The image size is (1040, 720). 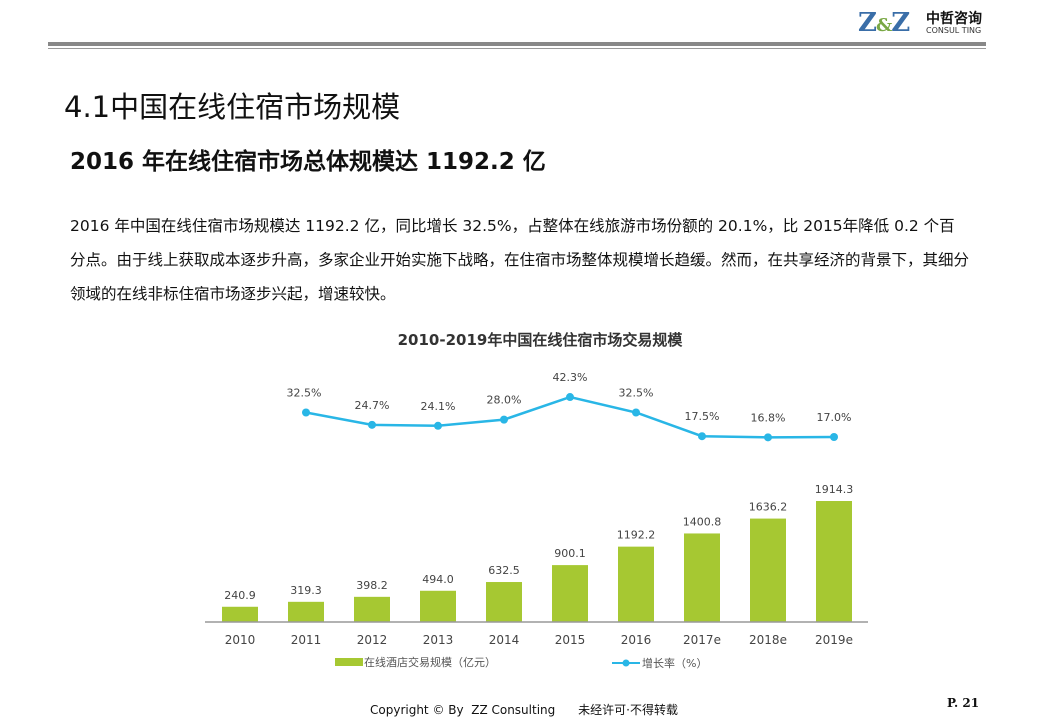 I want to click on growth-value-label: 24.7%, so click(x=372, y=405).